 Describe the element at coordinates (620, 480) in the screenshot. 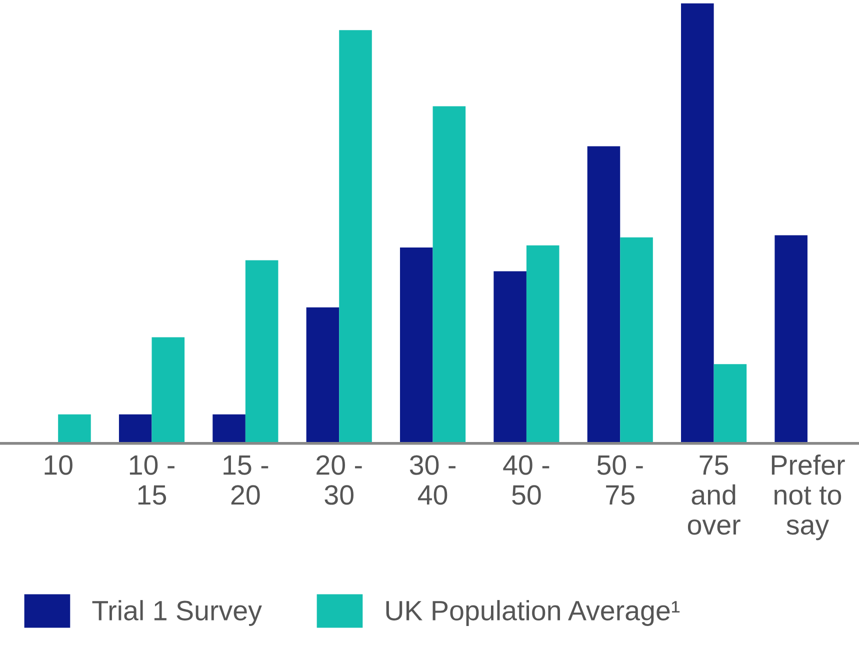

I see `x-tick-label: 50 - 75` at that location.